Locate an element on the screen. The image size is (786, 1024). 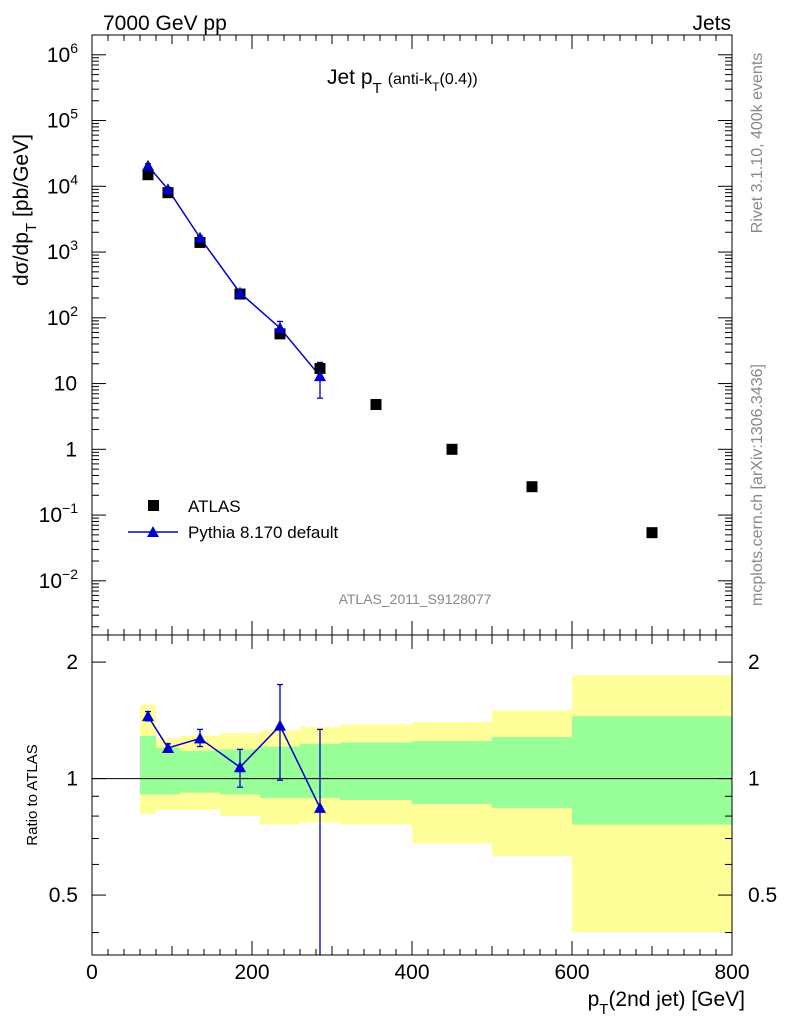
legend-marker-atlas is located at coordinates (153, 505).